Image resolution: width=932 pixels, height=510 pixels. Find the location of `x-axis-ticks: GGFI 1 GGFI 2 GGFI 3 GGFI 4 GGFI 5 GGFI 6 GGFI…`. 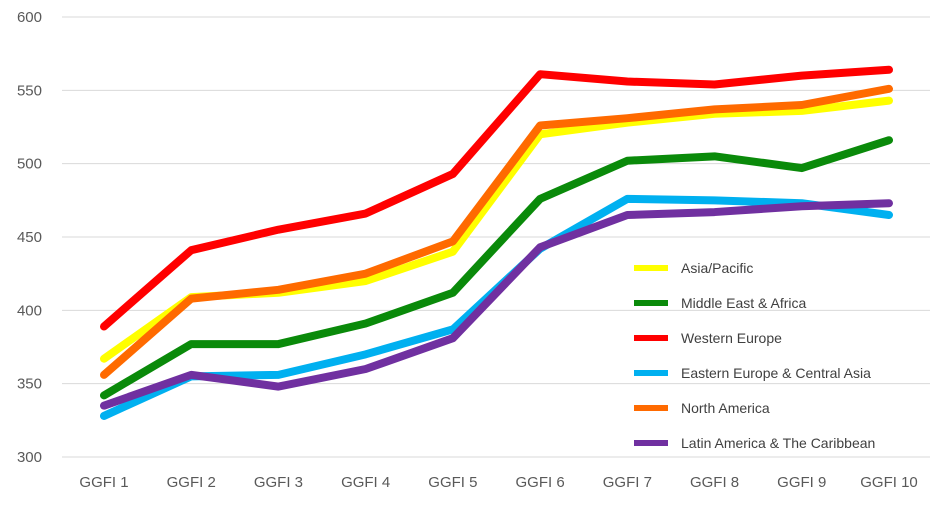

x-axis-ticks: GGFI 1 GGFI 2 GGFI 3 GGFI 4 GGFI 5 GGFI 6 GGFI… is located at coordinates (498, 482).